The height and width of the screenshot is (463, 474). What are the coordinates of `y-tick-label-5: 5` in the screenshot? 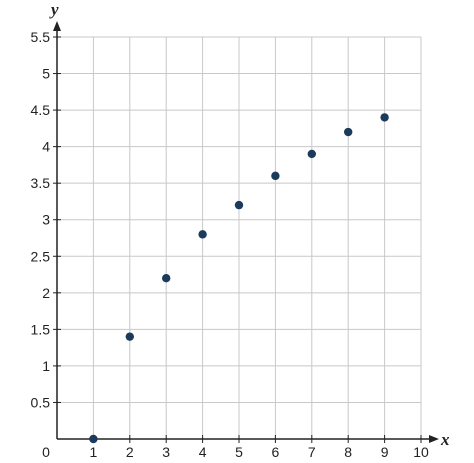 It's located at (46, 74).